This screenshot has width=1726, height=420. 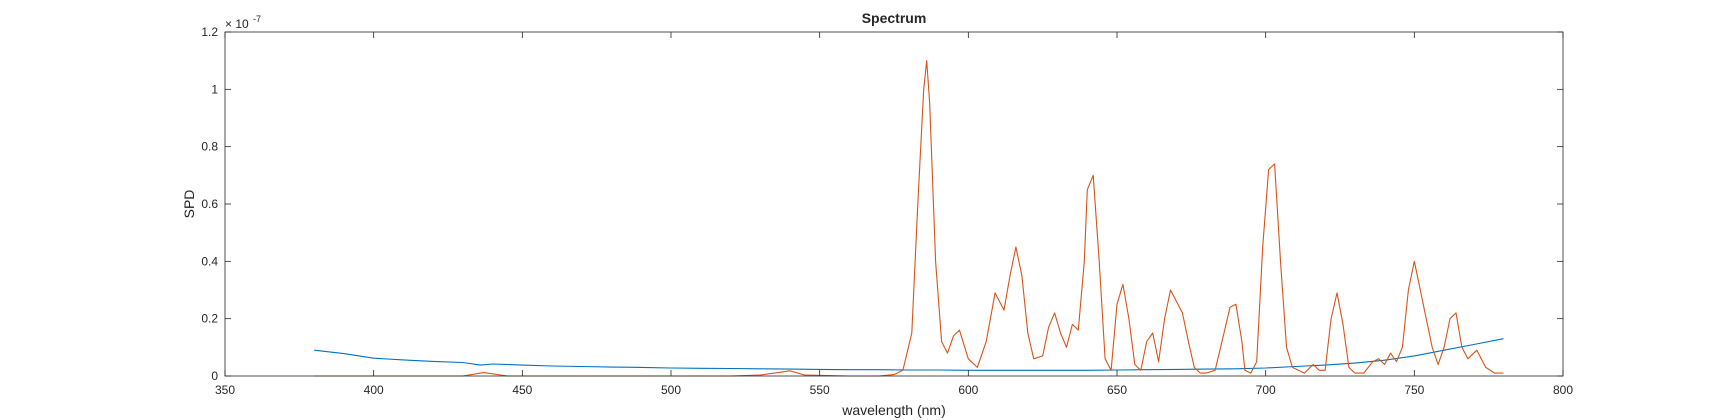 What do you see at coordinates (257, 19) in the screenshot?
I see `y-exponent-power: -7` at bounding box center [257, 19].